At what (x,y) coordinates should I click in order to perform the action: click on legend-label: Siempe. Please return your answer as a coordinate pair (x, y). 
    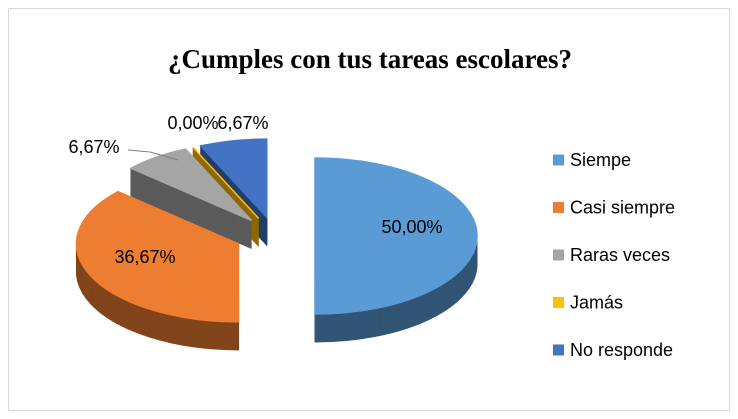
    Looking at the image, I should click on (600, 160).